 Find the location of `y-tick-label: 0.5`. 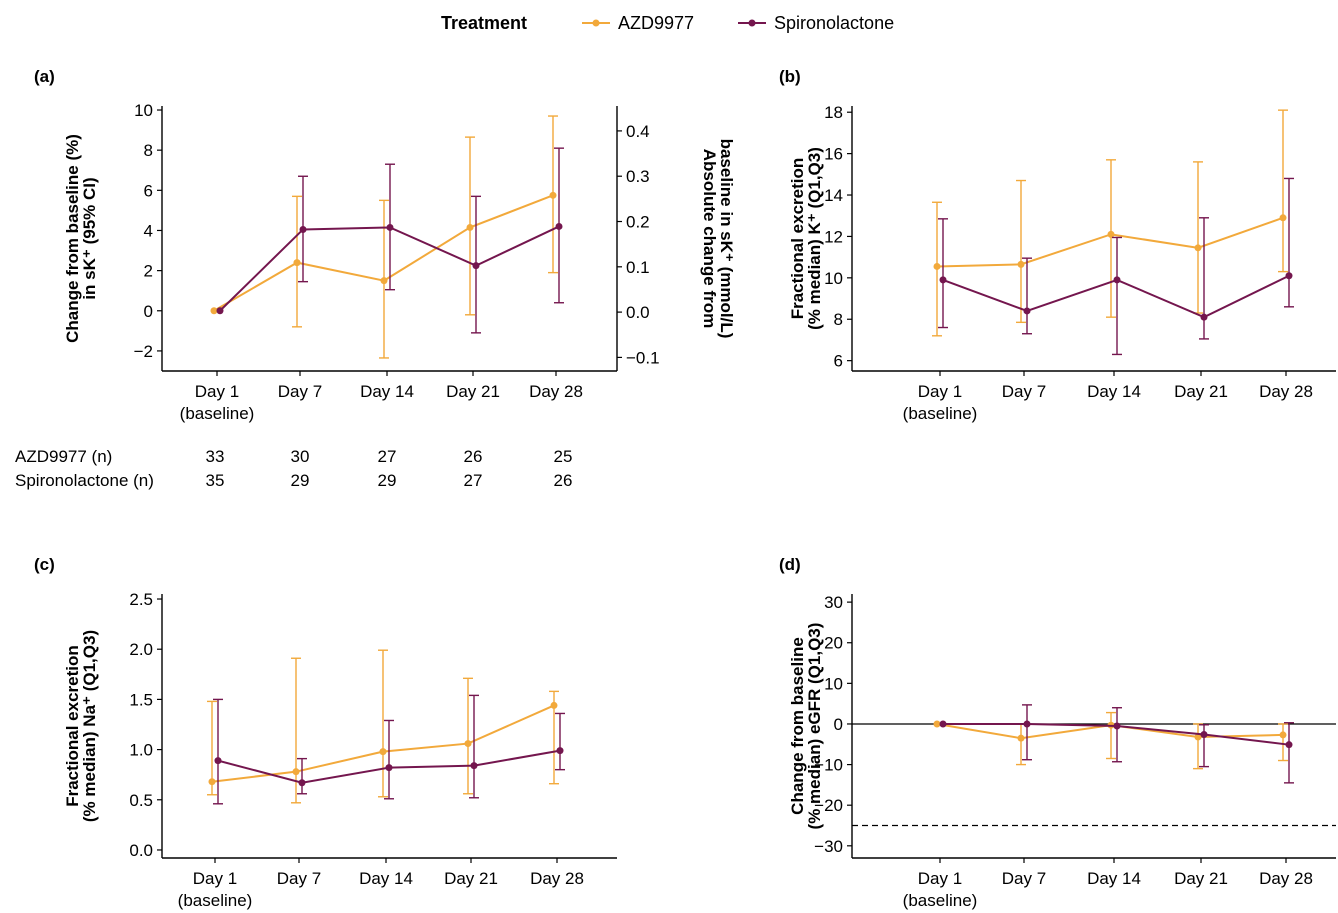

y-tick-label: 0.5 is located at coordinates (141, 800).